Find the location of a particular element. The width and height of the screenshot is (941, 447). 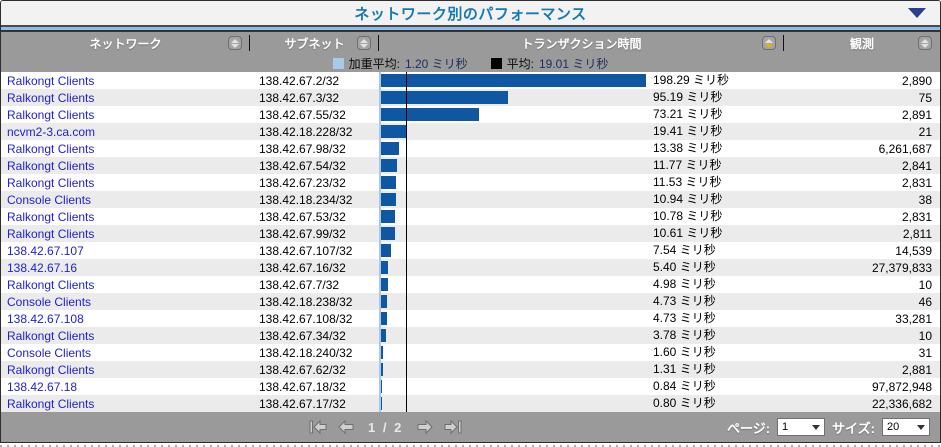

size-select: 20 is located at coordinates (906, 427).